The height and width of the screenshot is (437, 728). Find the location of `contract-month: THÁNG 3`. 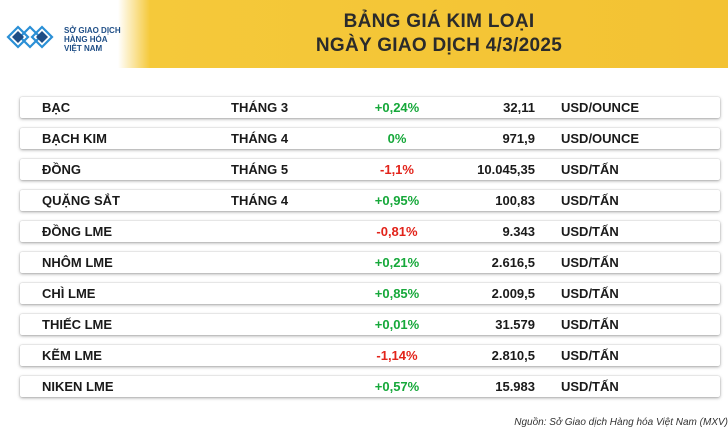

contract-month: THÁNG 3 is located at coordinates (260, 107).